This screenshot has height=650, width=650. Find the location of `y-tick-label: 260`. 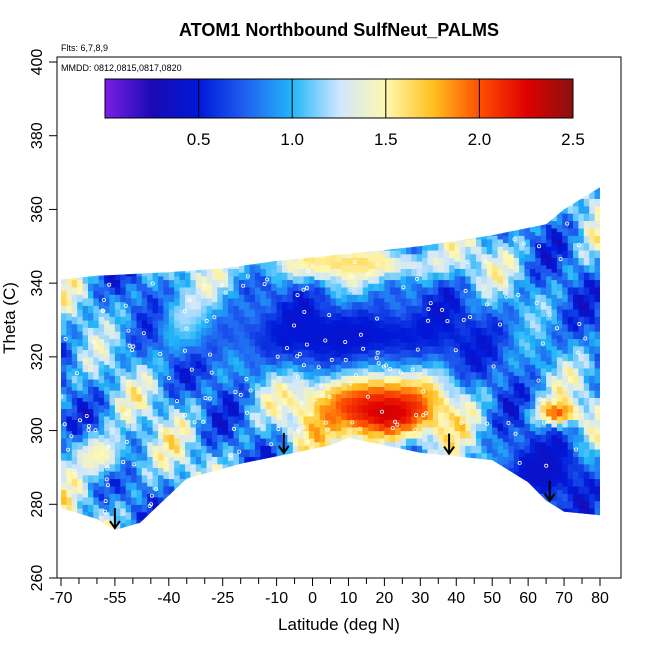

y-tick-label: 260 is located at coordinates (37, 578).